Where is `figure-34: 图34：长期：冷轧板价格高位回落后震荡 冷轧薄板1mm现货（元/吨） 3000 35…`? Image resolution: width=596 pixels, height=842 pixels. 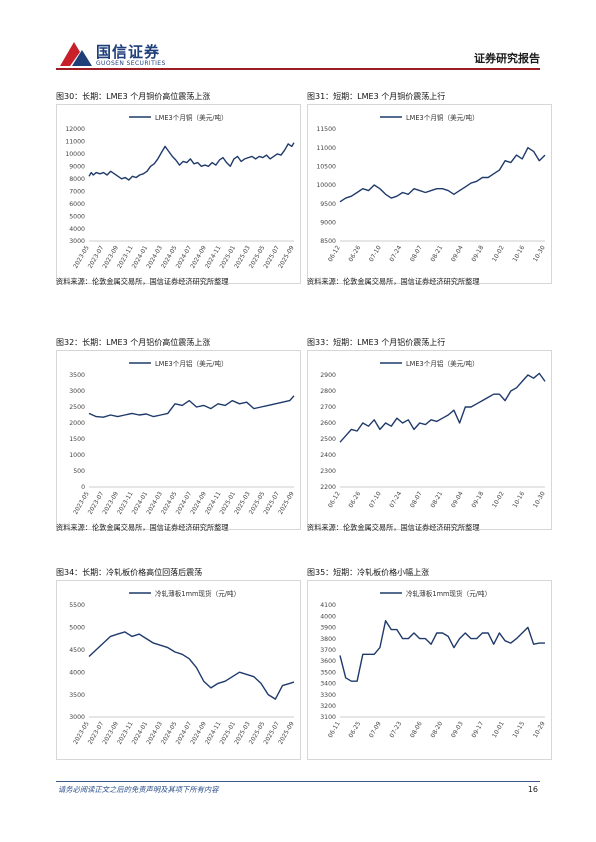 figure-34: 图34：长期：冷轧板价格高位回落后震荡 冷轧薄板1mm现货（元/吨） 3000 35… is located at coordinates (178, 663).